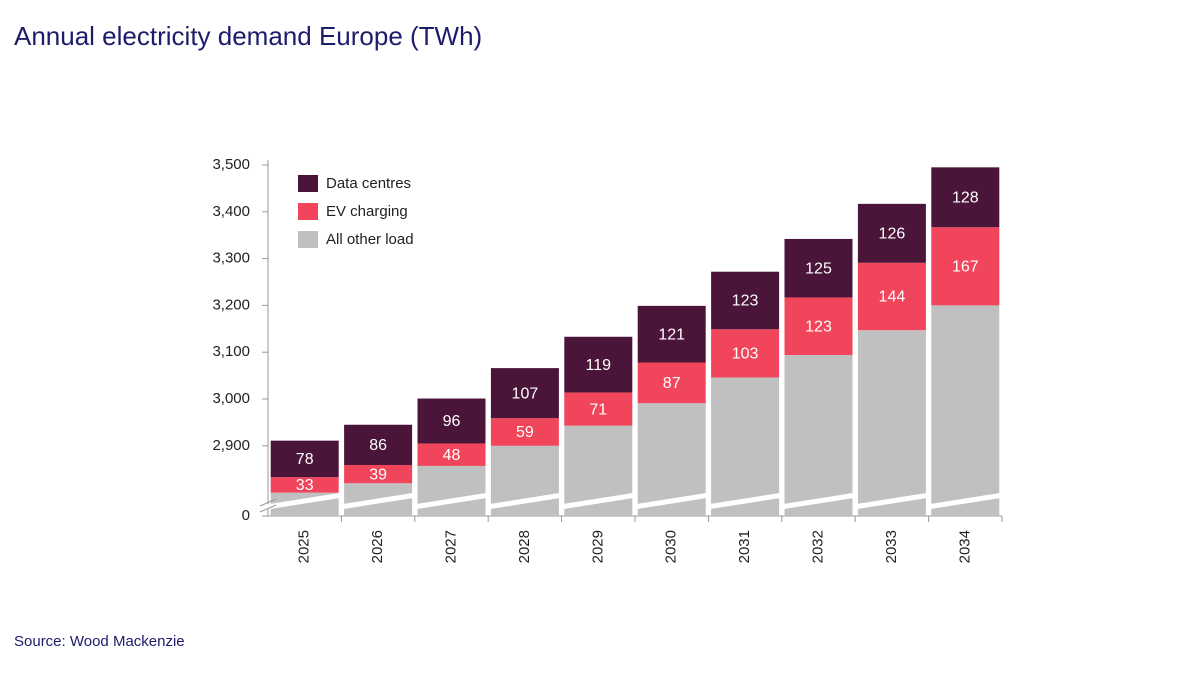  What do you see at coordinates (964, 546) in the screenshot?
I see `x-tick-label: 2034` at bounding box center [964, 546].